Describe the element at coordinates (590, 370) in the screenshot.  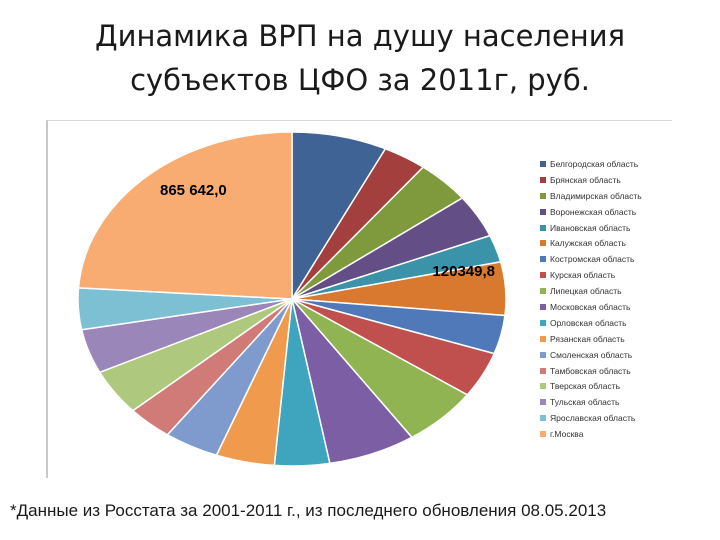
I see `legend-label: Тамбовская область` at that location.